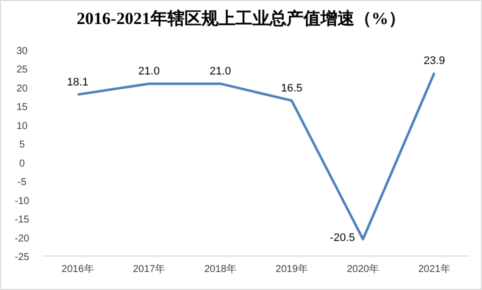 The image size is (482, 290). Describe the element at coordinates (22, 220) in the screenshot. I see `y-tick-label: -15` at that location.